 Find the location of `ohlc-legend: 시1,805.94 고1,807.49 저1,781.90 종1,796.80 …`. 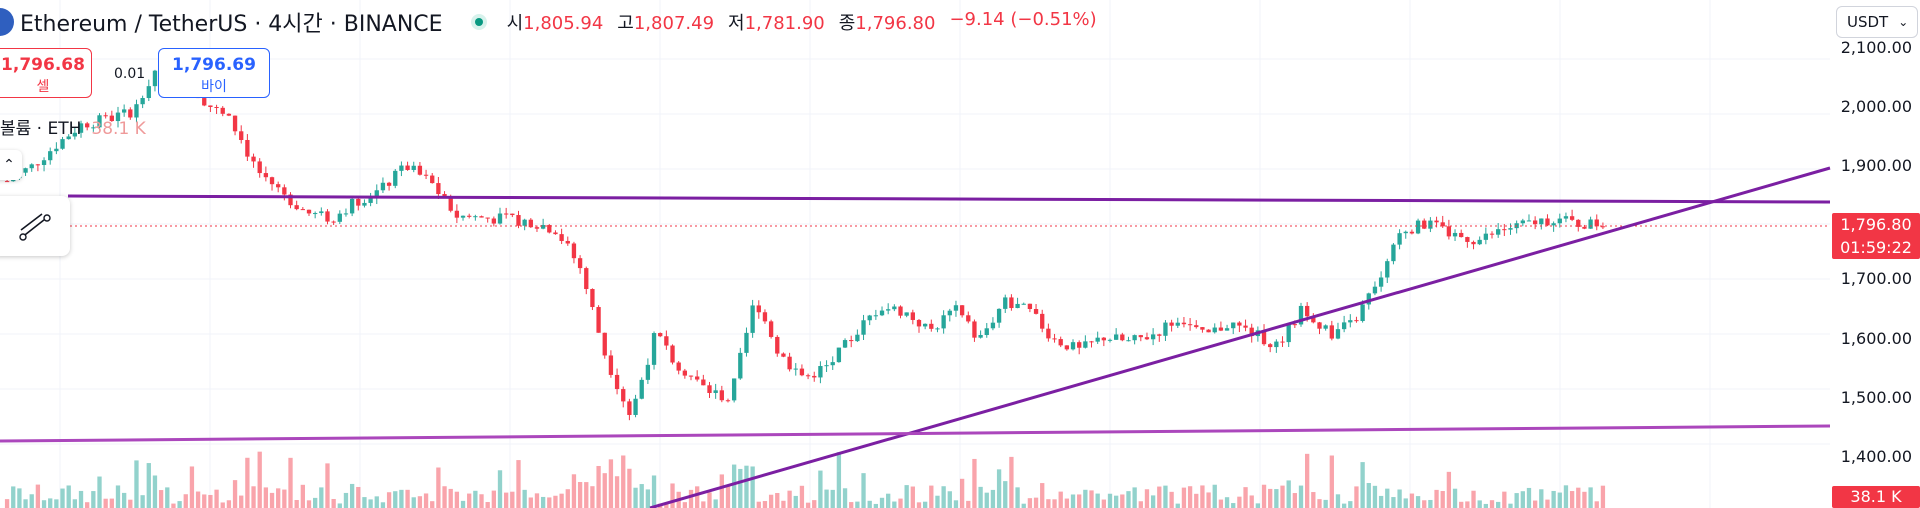

ohlc-legend: 시1,805.94 고1,807.49 저1,781.90 종1,796.80 … is located at coordinates (802, 22).